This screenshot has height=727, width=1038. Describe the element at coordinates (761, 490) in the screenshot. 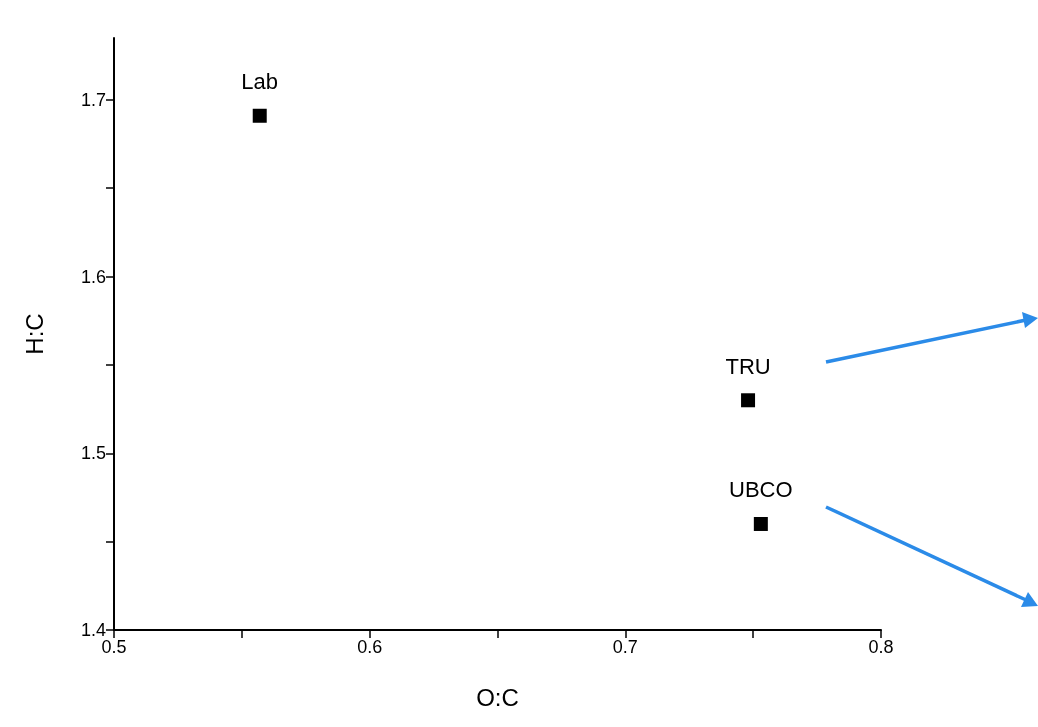

I see `annotation: UBCO` at that location.